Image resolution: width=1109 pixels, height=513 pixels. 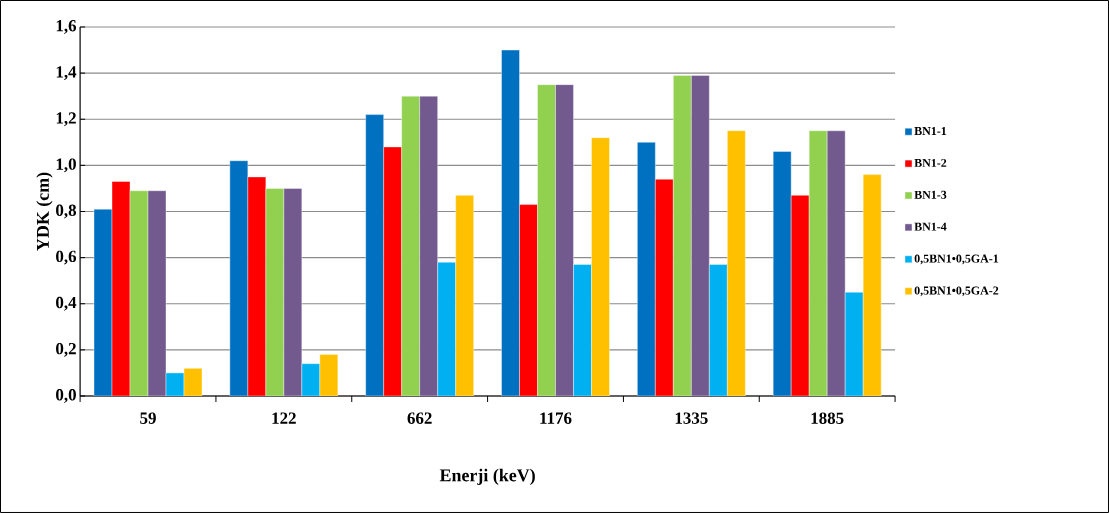 I want to click on legend-label: BN1-1, so click(x=930, y=131).